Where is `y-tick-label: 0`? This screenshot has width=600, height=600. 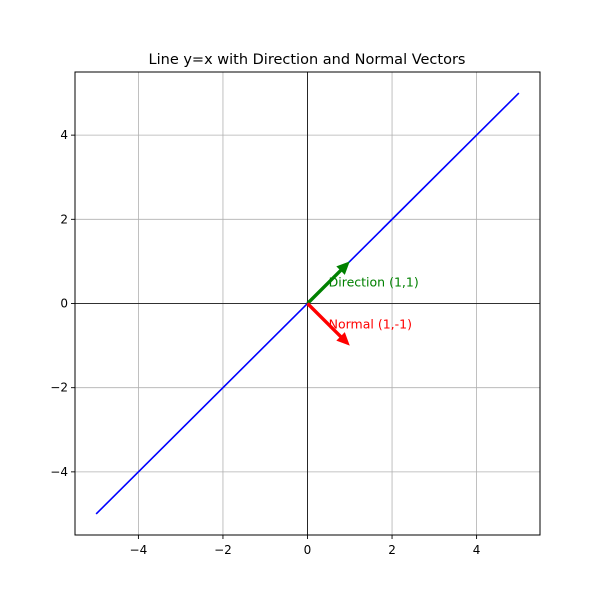
y-tick-label: 0 is located at coordinates (64, 304).